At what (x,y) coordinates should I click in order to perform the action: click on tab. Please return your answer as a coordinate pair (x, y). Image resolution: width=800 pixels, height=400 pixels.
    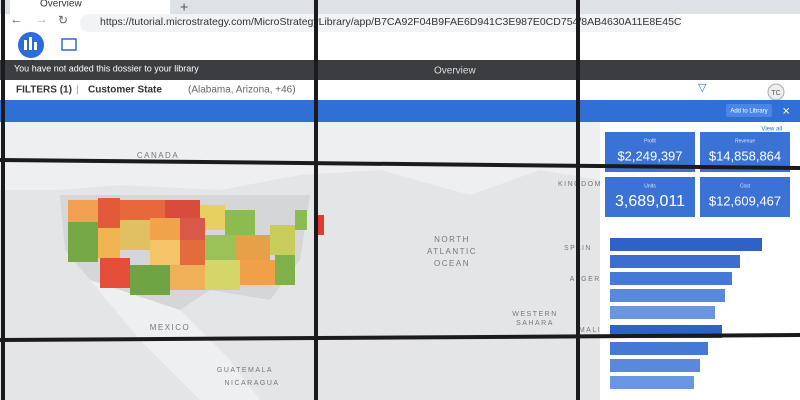
    Looking at the image, I should click on (90, 7).